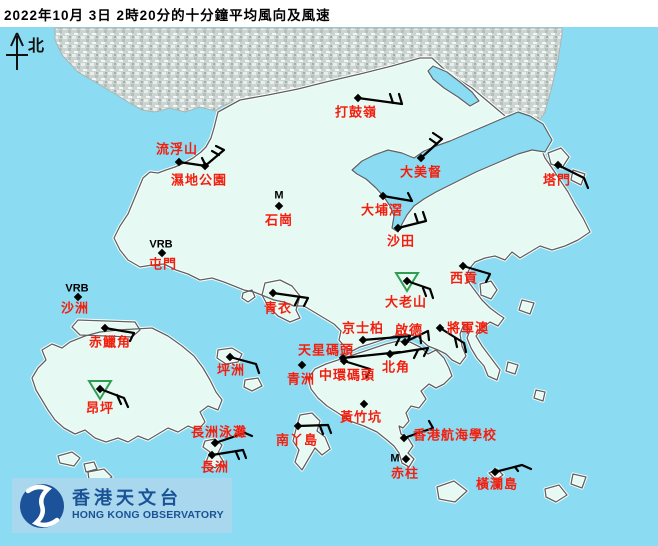  I want to click on station-dot-tai-po-kau, so click(383, 196).